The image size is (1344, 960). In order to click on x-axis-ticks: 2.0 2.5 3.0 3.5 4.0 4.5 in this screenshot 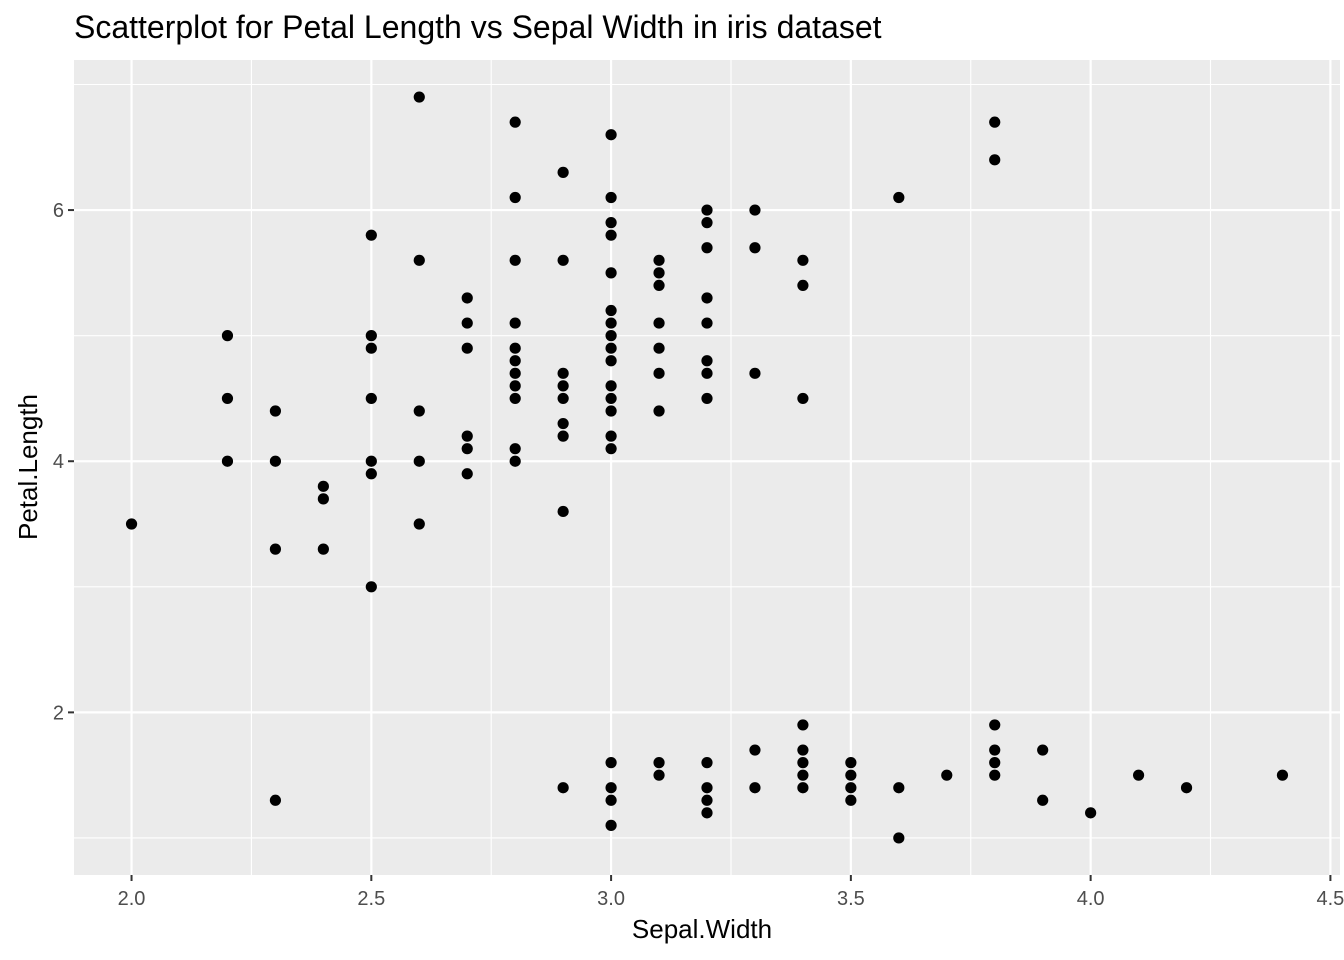, I will do `click(731, 892)`.